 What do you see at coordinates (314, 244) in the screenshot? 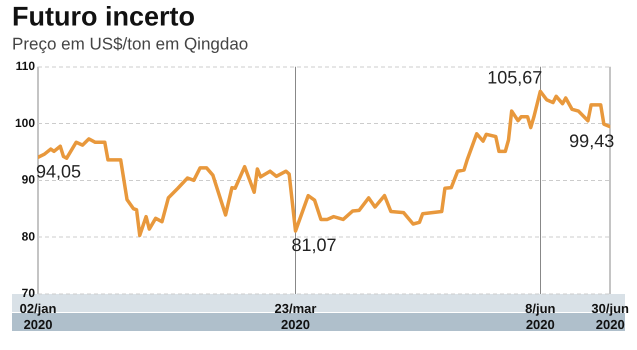
I see `data-label: 81,07` at bounding box center [314, 244].